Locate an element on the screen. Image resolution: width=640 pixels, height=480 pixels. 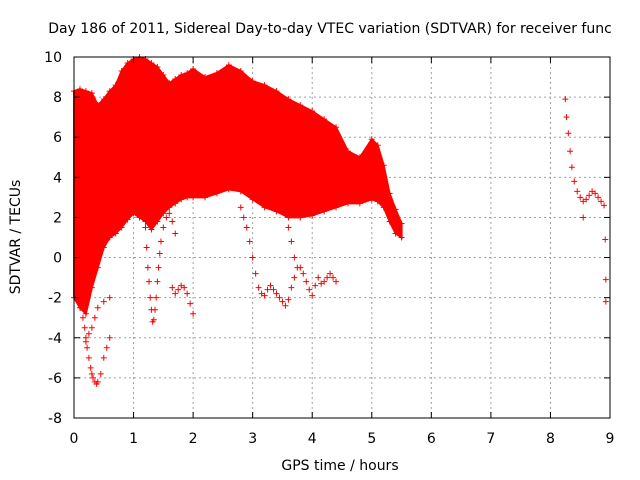
x-tick-label: 5 is located at coordinates (371, 439).